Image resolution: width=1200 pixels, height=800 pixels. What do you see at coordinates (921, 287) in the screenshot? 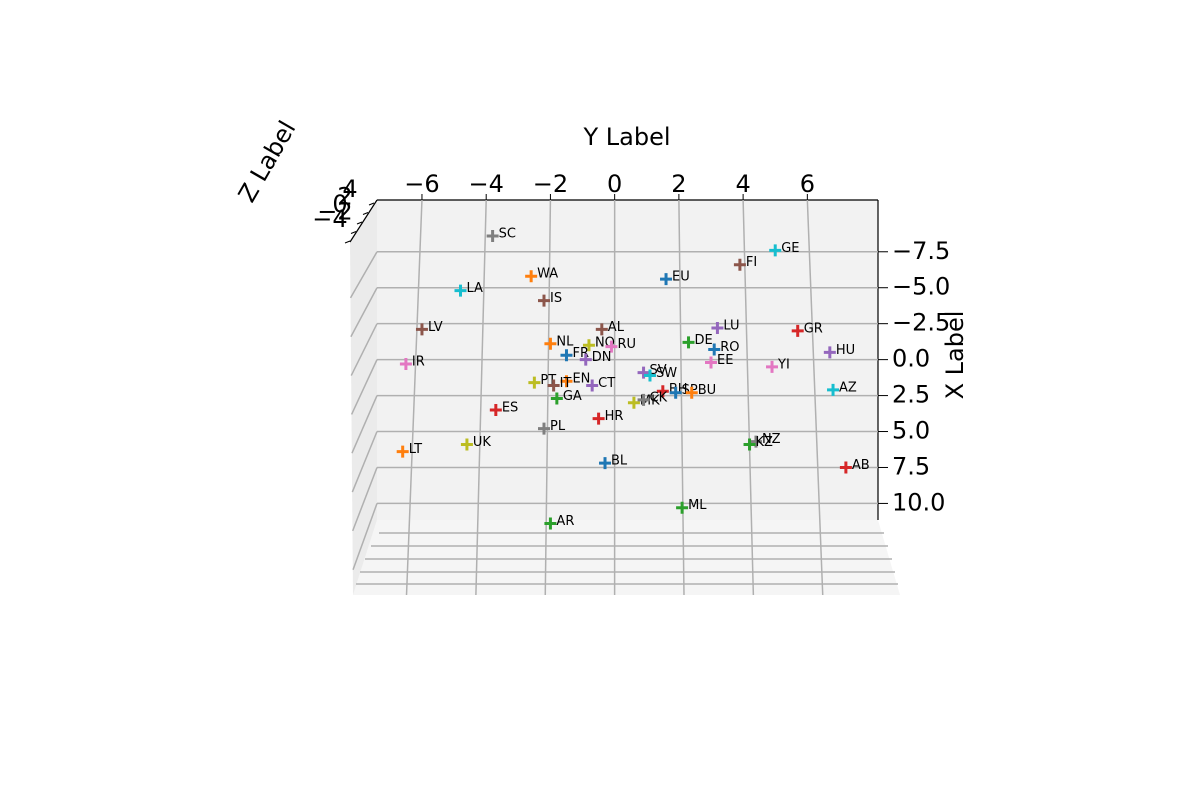
I see `y-tick-label: −5.0` at bounding box center [921, 287].